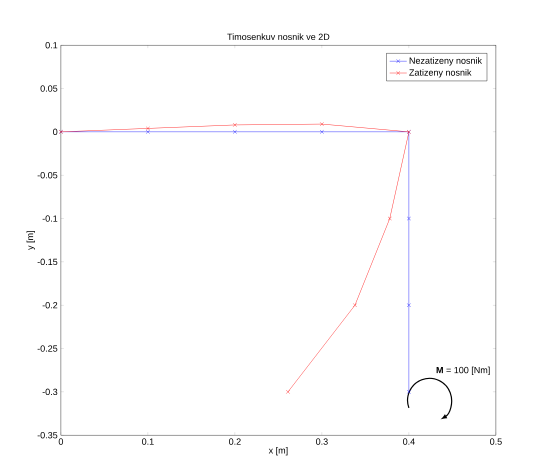 The height and width of the screenshot is (469, 544). I want to click on x-tick-label: 0.1, so click(148, 441).